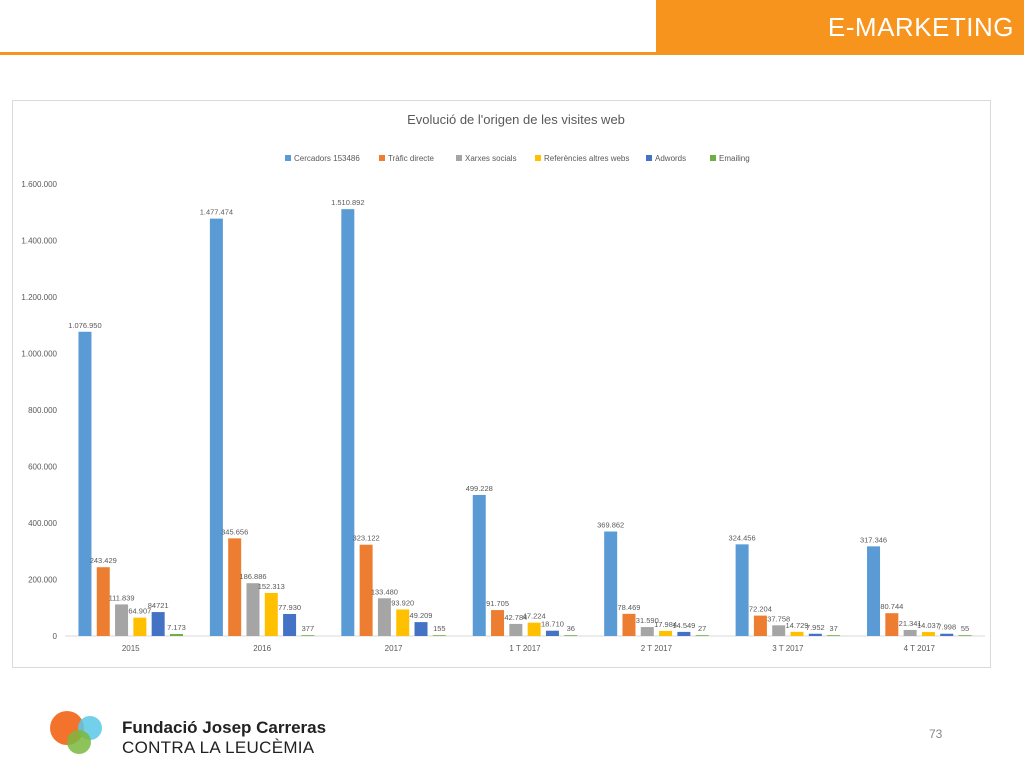 This screenshot has width=1024, height=768. Describe the element at coordinates (516, 119) in the screenshot. I see `chart-title: Evolució de l'origen de les visites web` at that location.